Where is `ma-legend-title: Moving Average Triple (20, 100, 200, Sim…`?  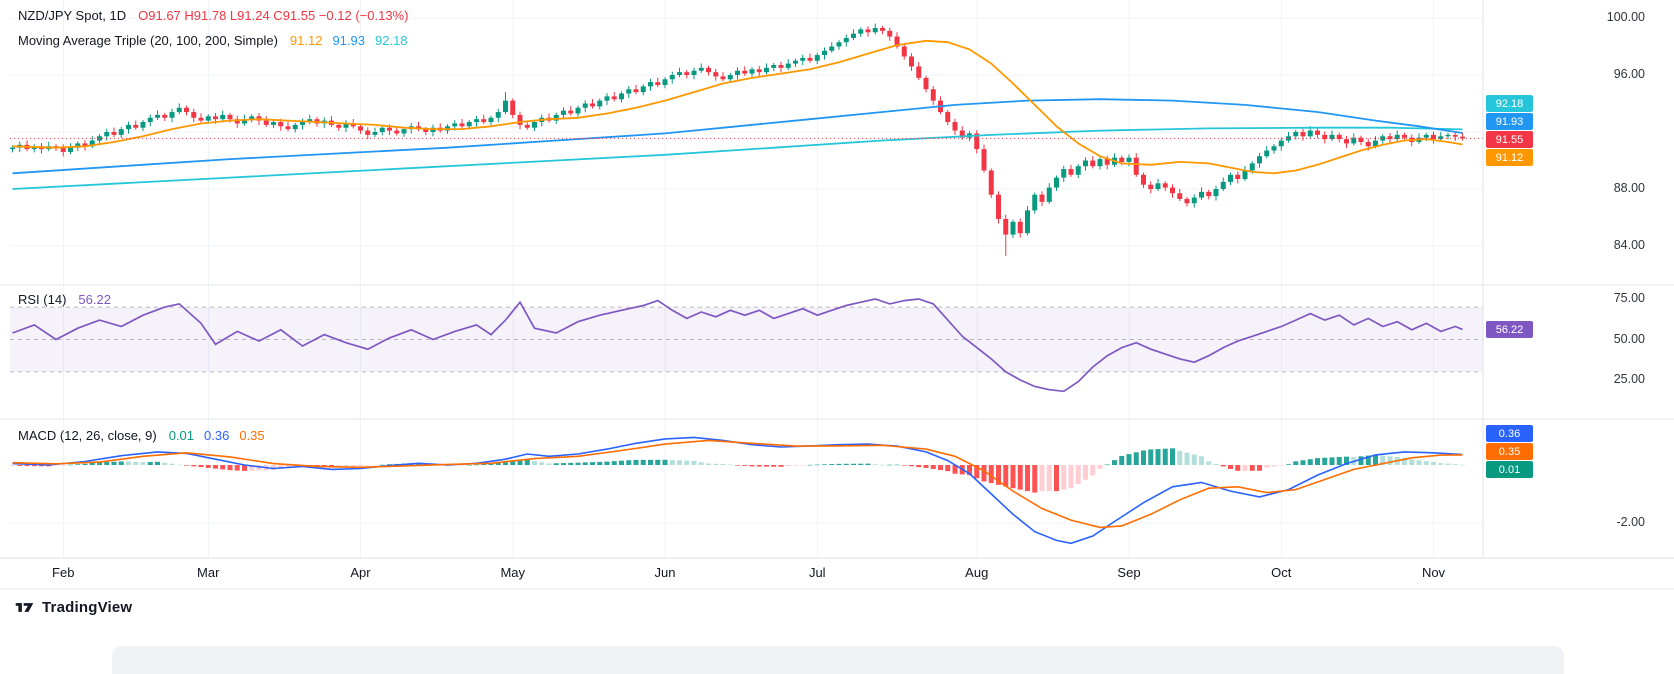 ma-legend-title: Moving Average Triple (20, 100, 200, Sim… is located at coordinates (148, 40).